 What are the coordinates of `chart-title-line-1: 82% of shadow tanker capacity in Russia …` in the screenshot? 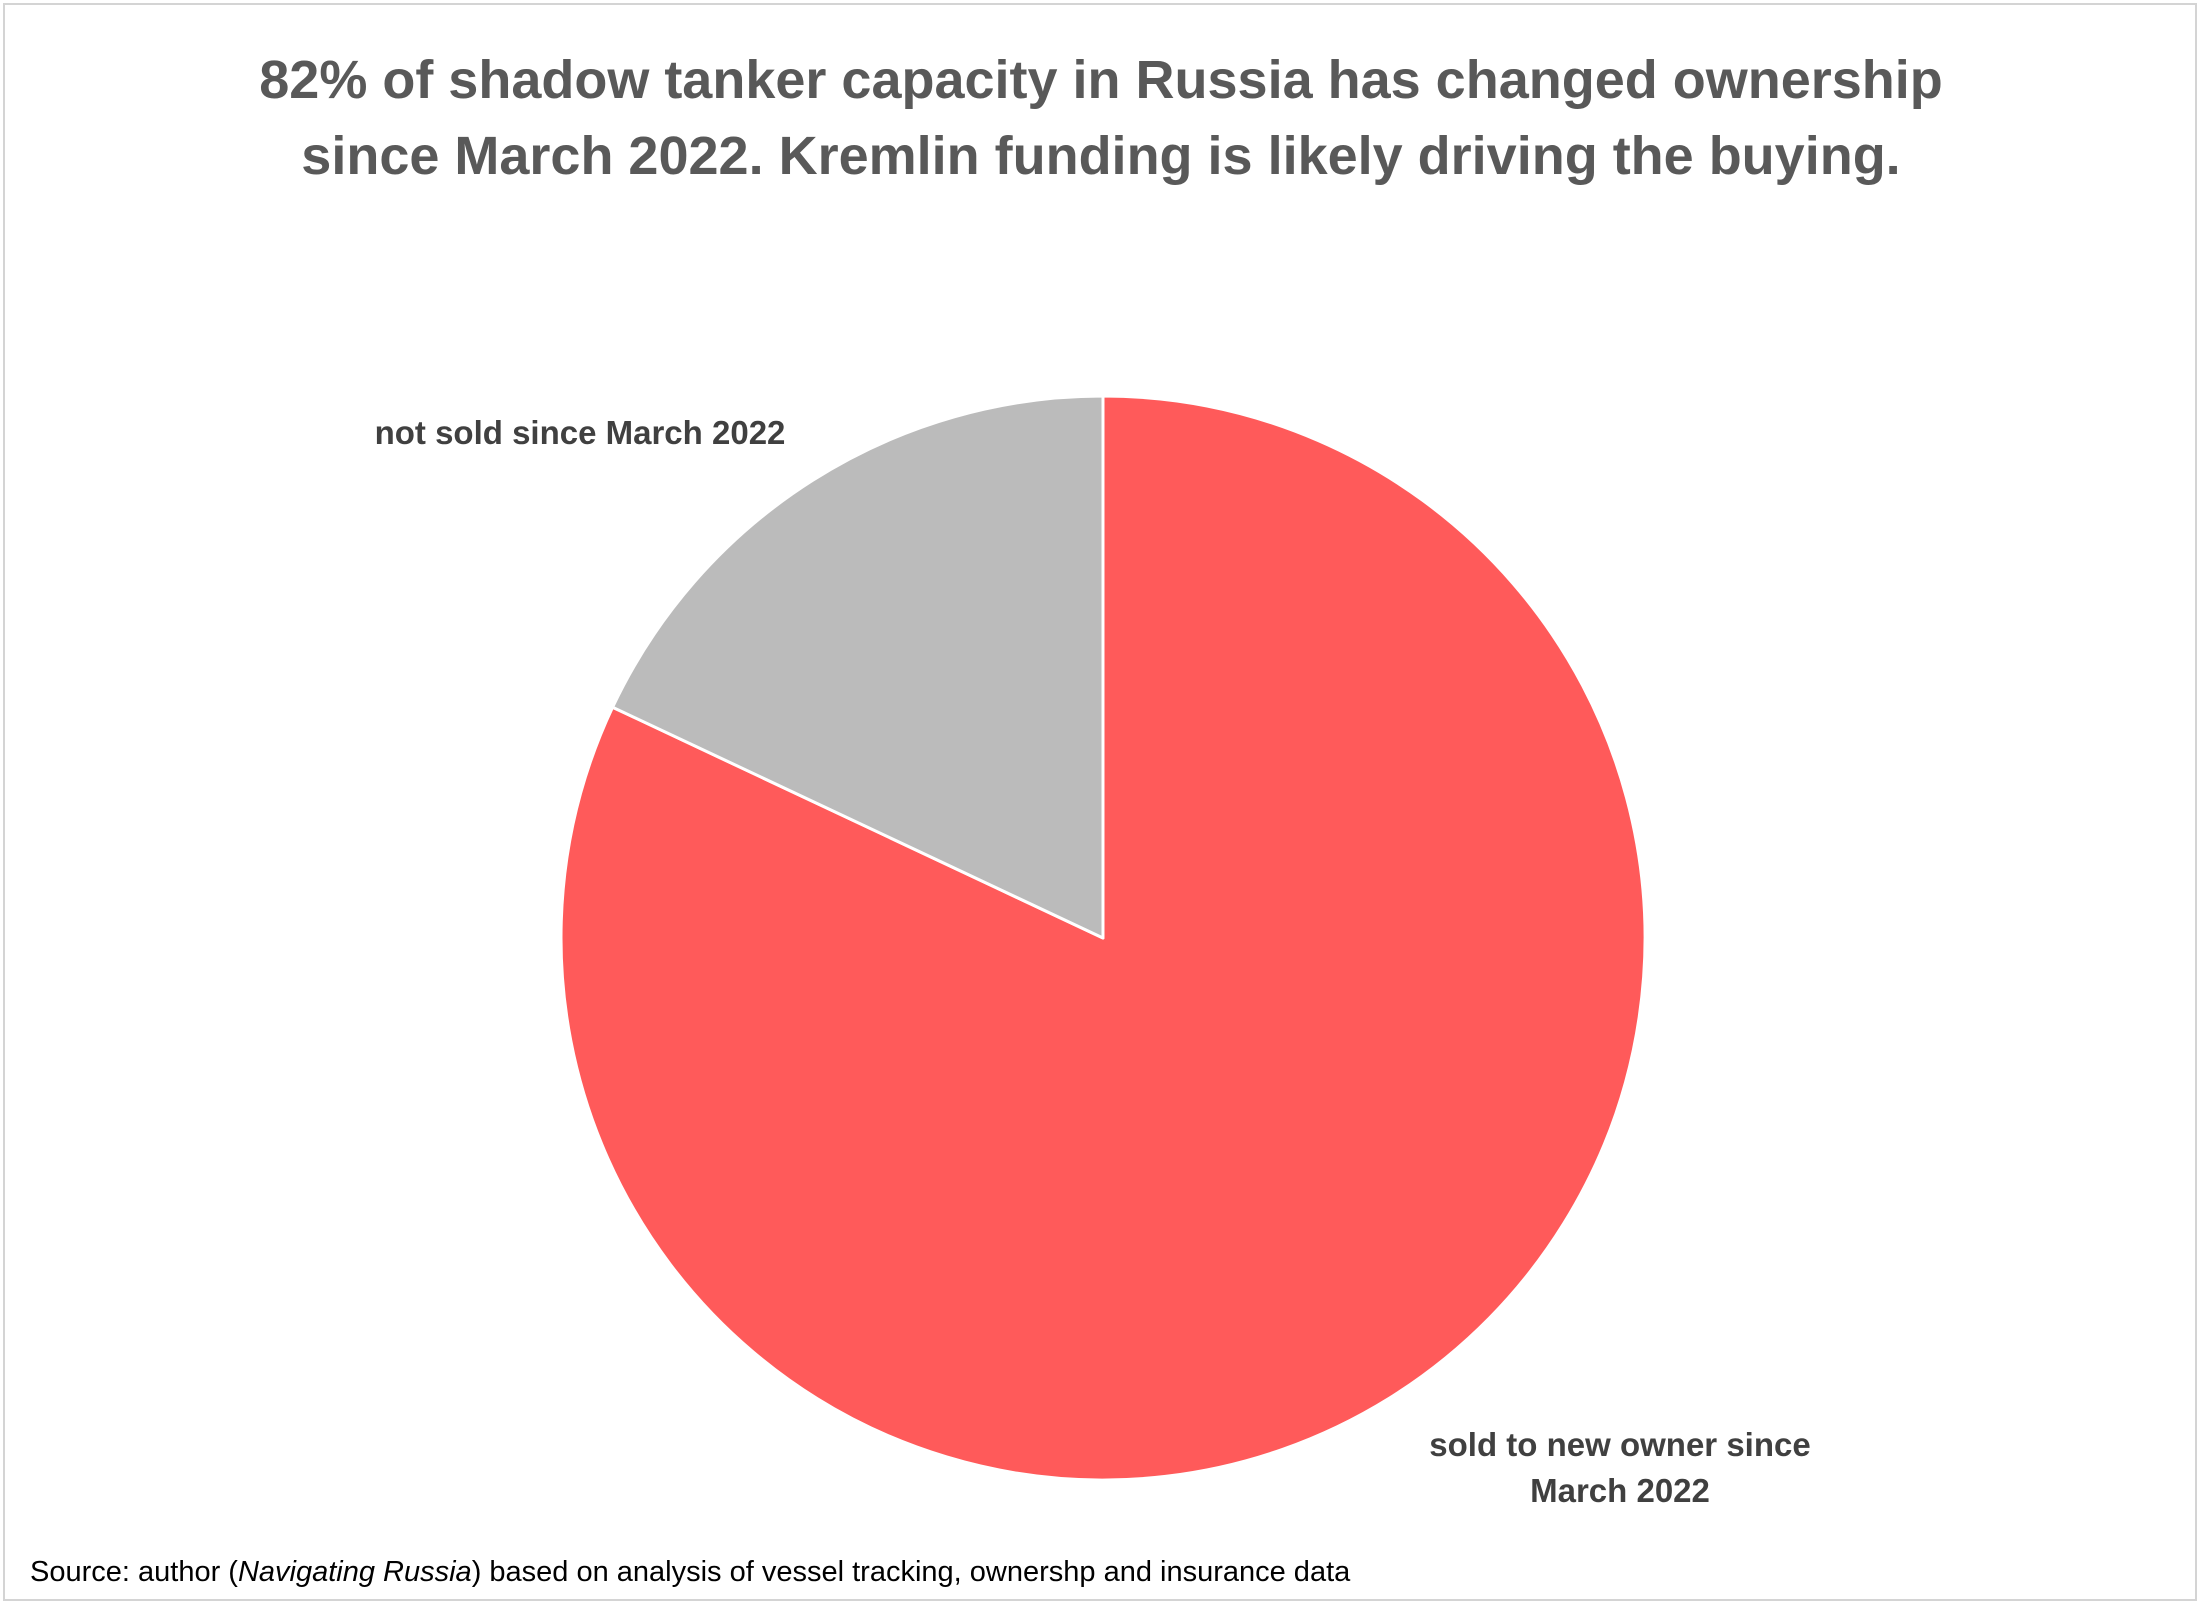 It's located at (1101, 80).